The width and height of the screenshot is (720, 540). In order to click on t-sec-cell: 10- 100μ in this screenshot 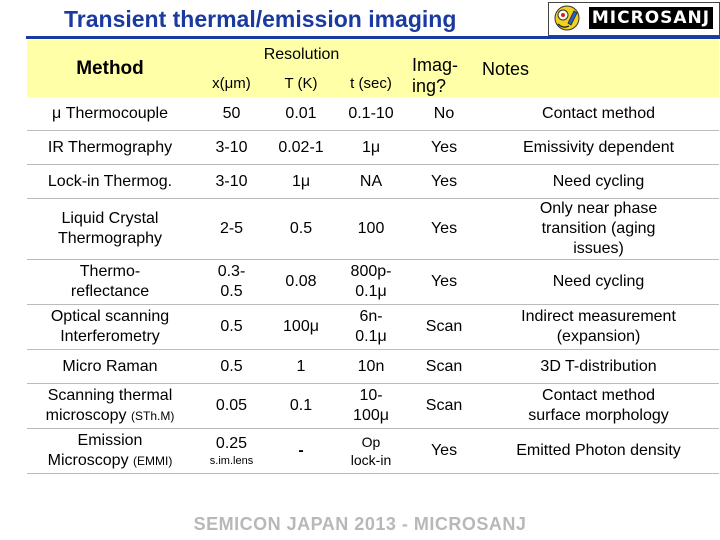, I will do `click(371, 406)`.